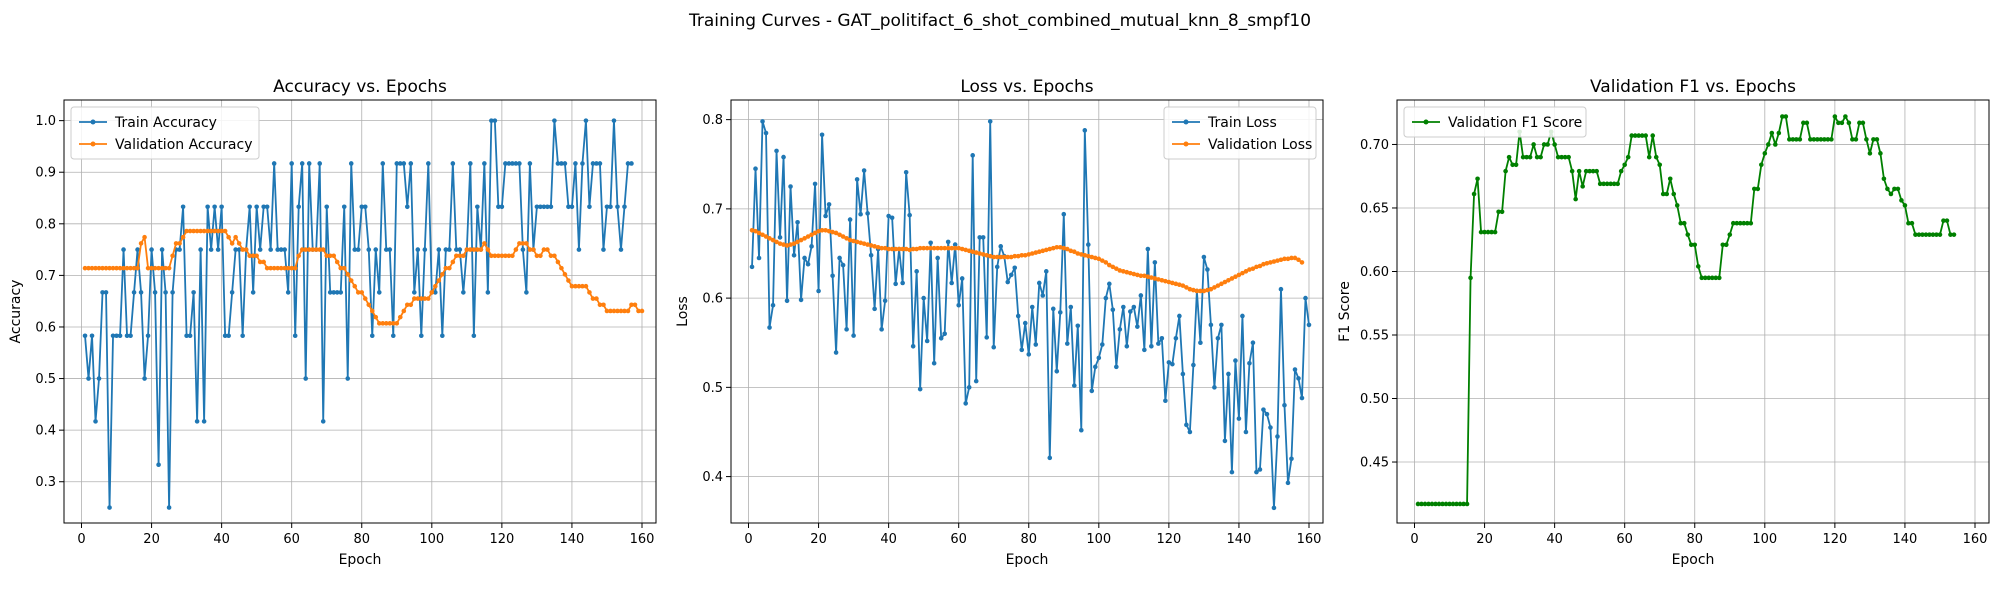  What do you see at coordinates (45, 379) in the screenshot?
I see `acc-y-tick-label: 0.5` at bounding box center [45, 379].